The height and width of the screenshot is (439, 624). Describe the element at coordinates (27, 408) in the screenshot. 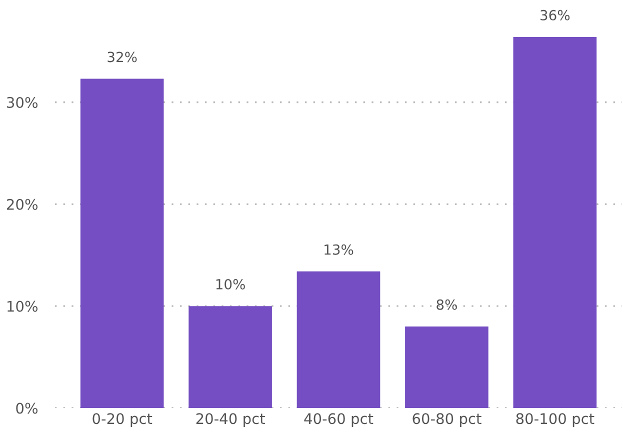

I see `y-tick-label: 0%` at that location.